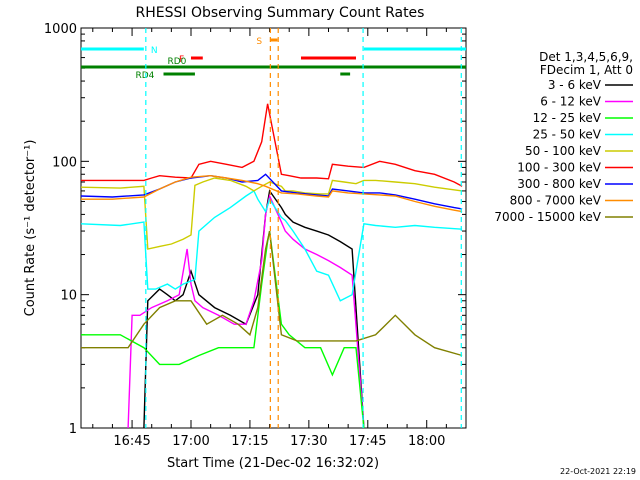 Image resolution: width=640 pixels, height=480 pixels. What do you see at coordinates (68, 296) in the screenshot?
I see `y-tick-label: 10` at bounding box center [68, 296].